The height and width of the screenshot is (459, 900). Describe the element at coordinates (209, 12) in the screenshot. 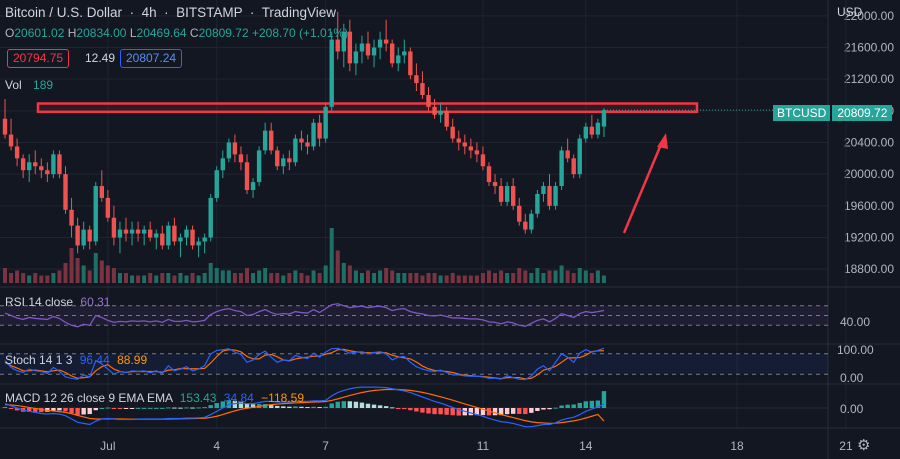

I see `exchange: BITSTAMP` at that location.